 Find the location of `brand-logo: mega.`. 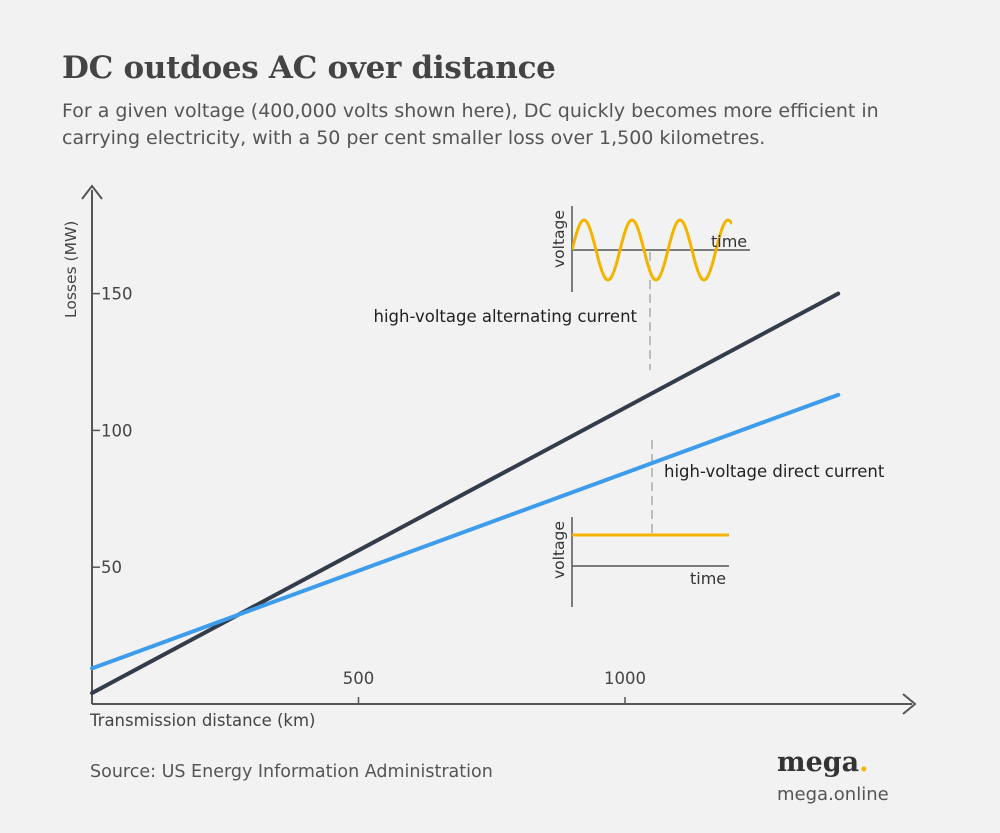

brand-logo: mega. is located at coordinates (823, 762).